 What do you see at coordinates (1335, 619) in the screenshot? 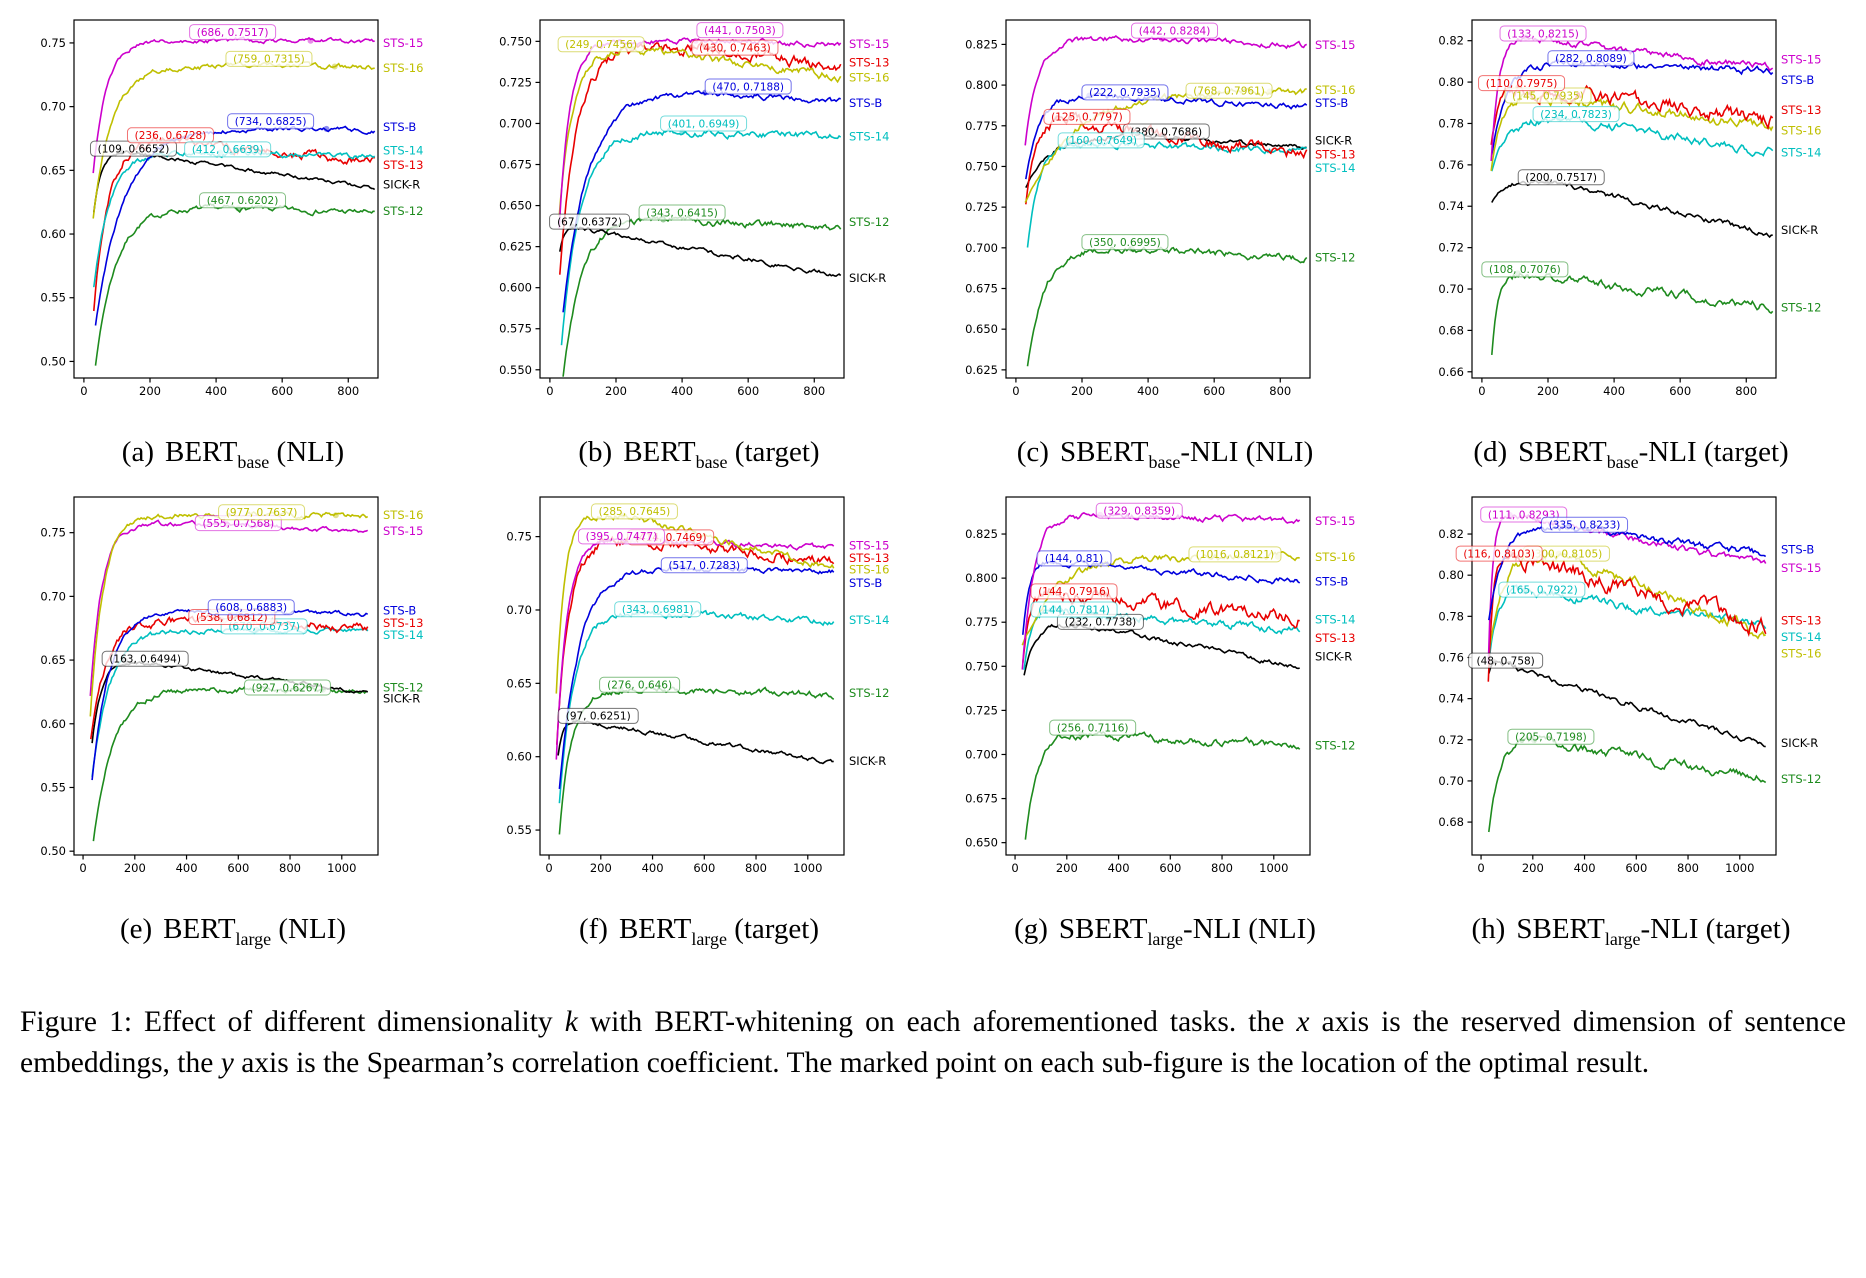
I see `series-label-STS-14: STS-14` at bounding box center [1335, 619].